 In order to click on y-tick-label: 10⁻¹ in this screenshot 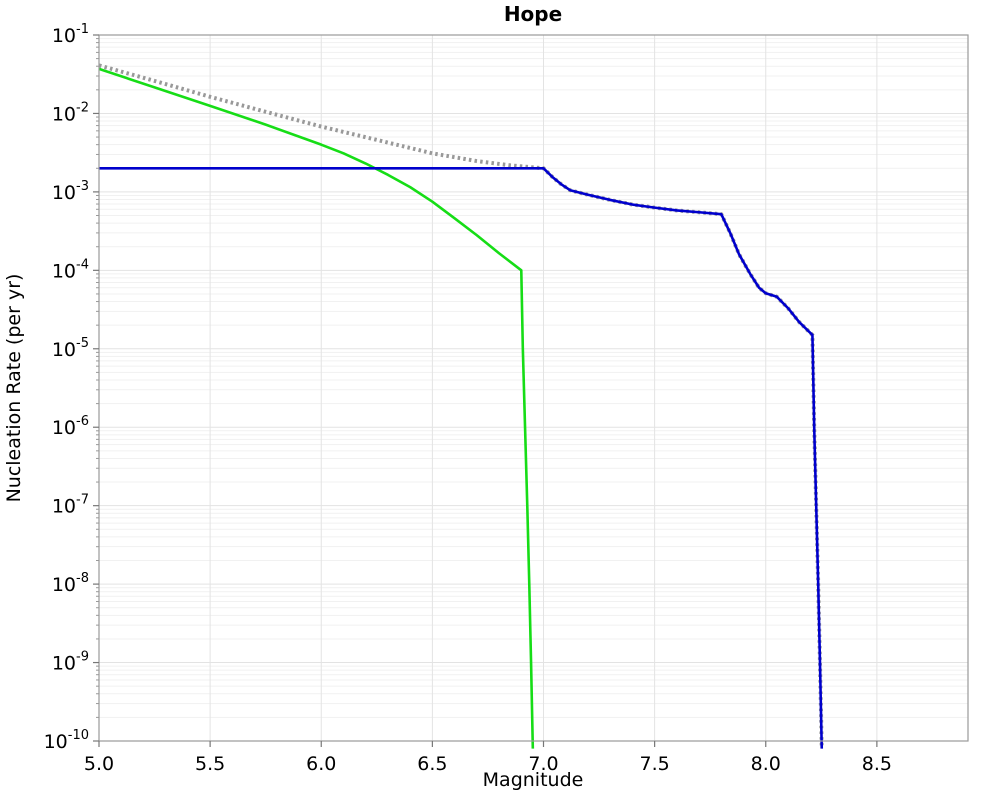, I will do `click(70, 34)`.